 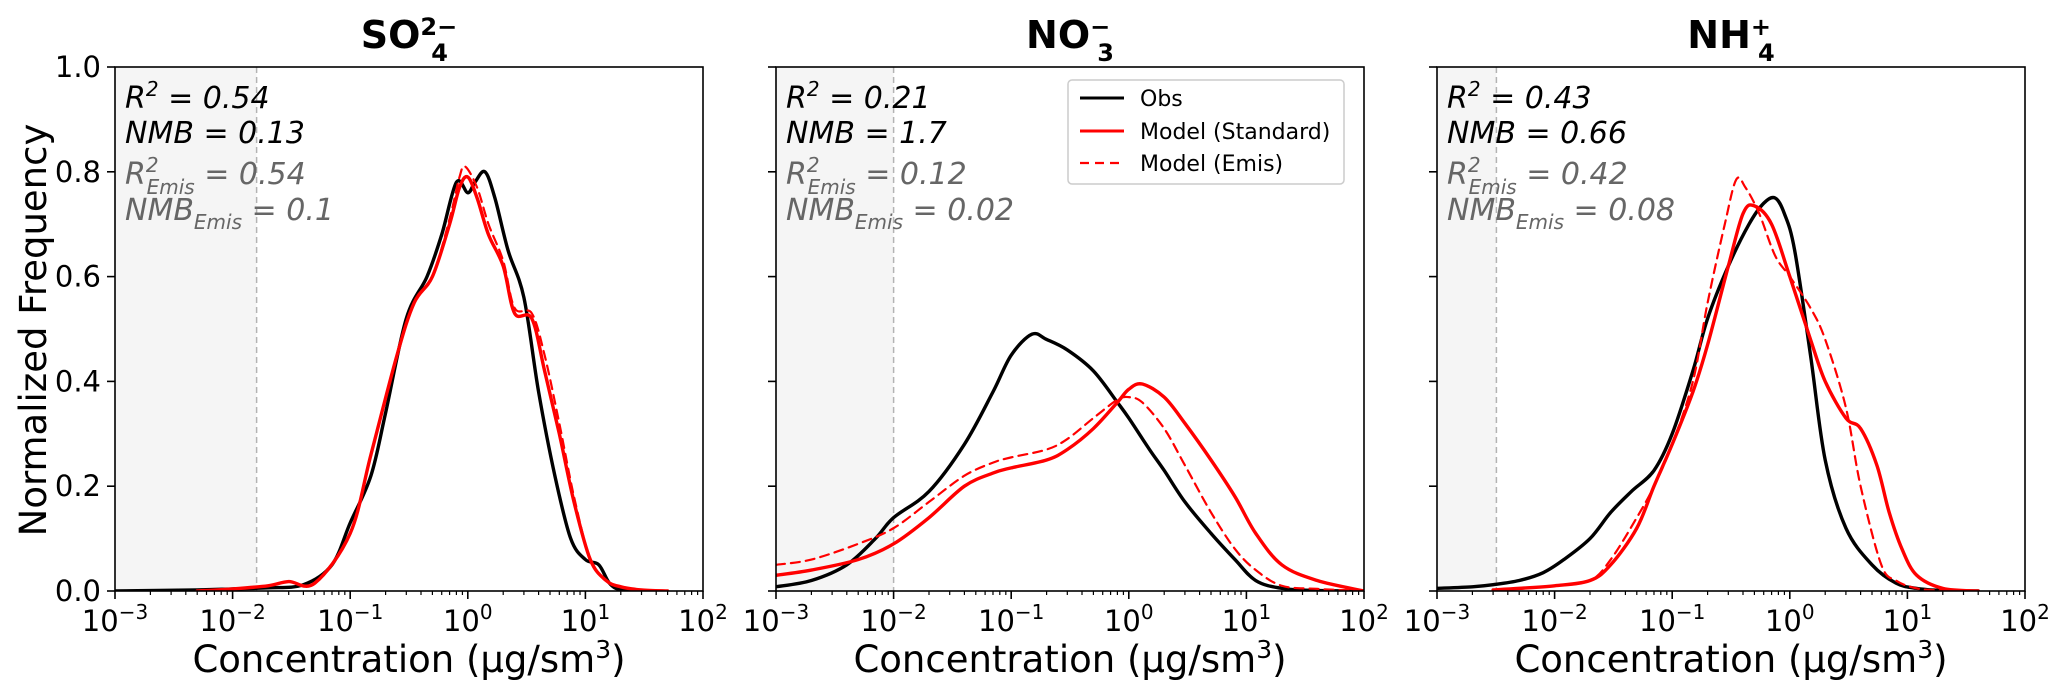 What do you see at coordinates (78, 591) in the screenshot?
I see `y-tick-label: 0.0` at bounding box center [78, 591].